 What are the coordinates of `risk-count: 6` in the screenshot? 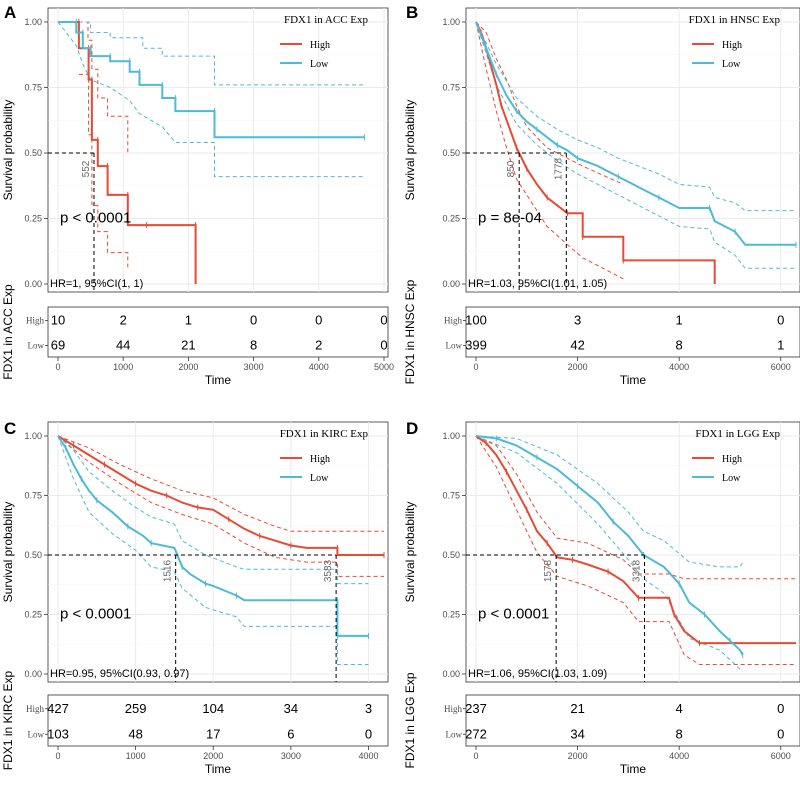 It's located at (290, 733).